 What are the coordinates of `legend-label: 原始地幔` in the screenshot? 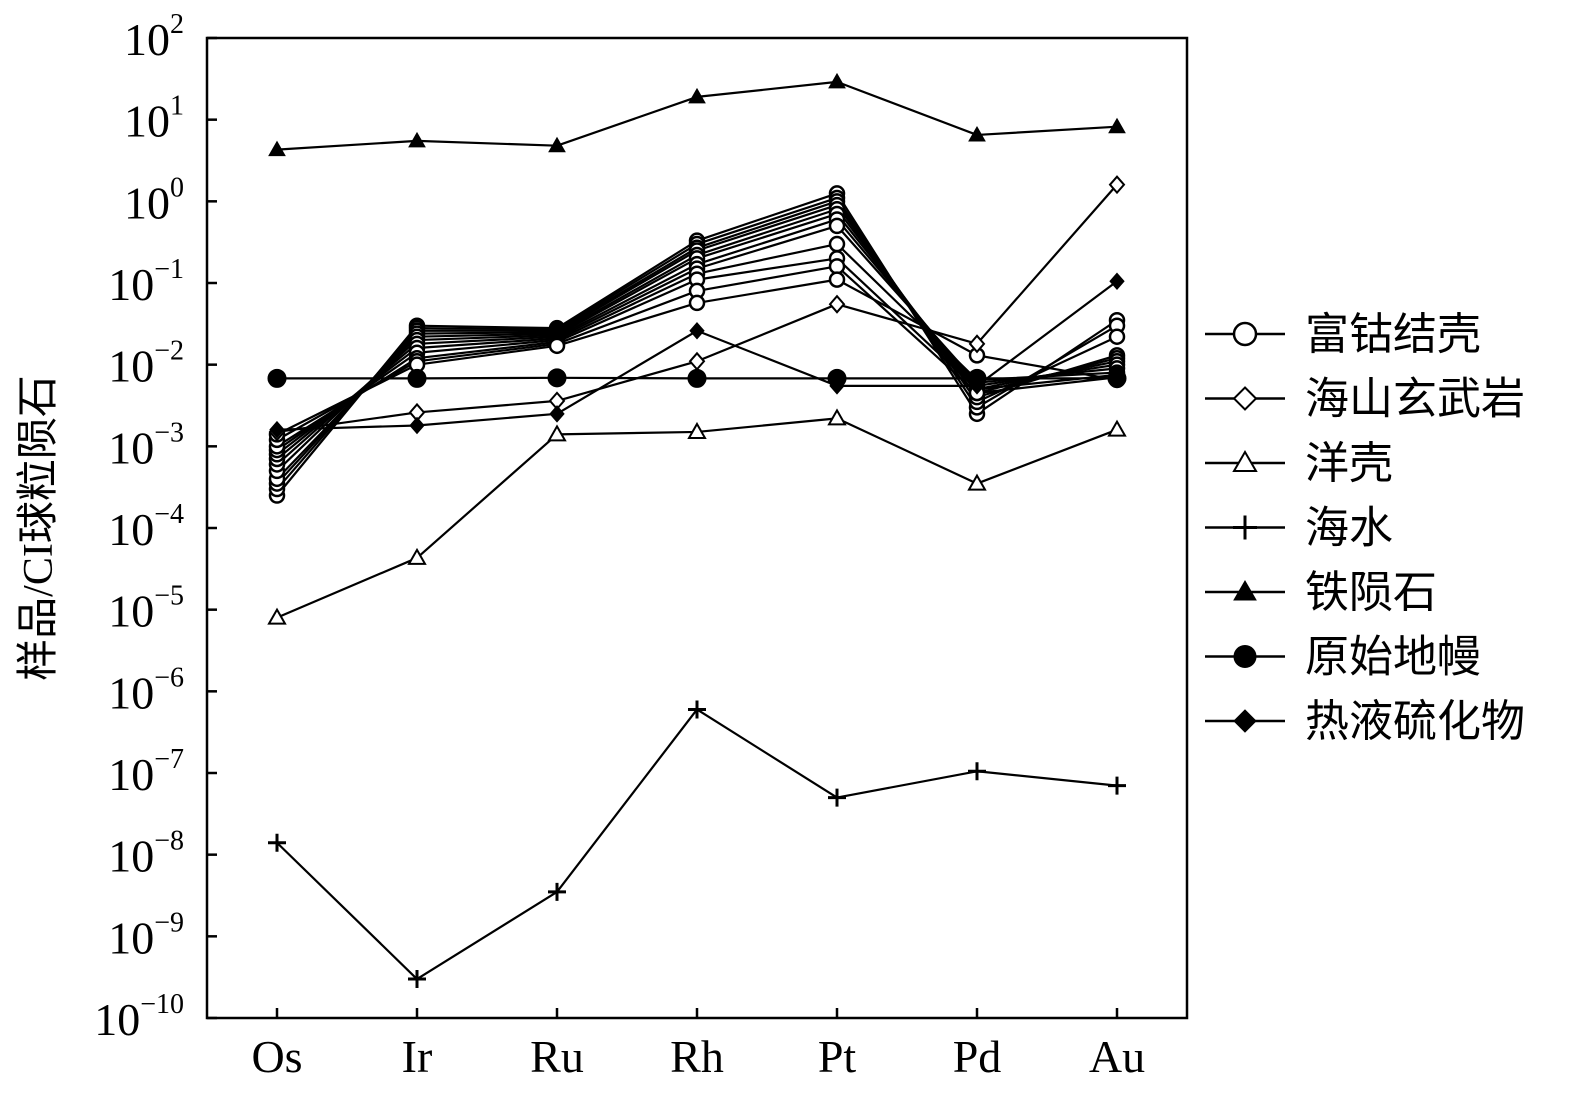 It's located at (1393, 657).